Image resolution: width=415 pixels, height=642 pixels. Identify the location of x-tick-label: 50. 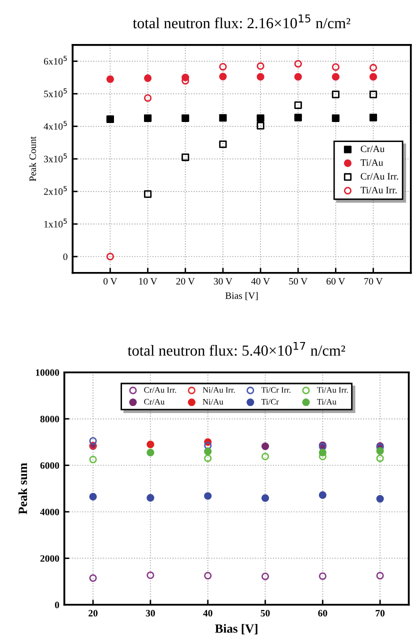
(265, 613).